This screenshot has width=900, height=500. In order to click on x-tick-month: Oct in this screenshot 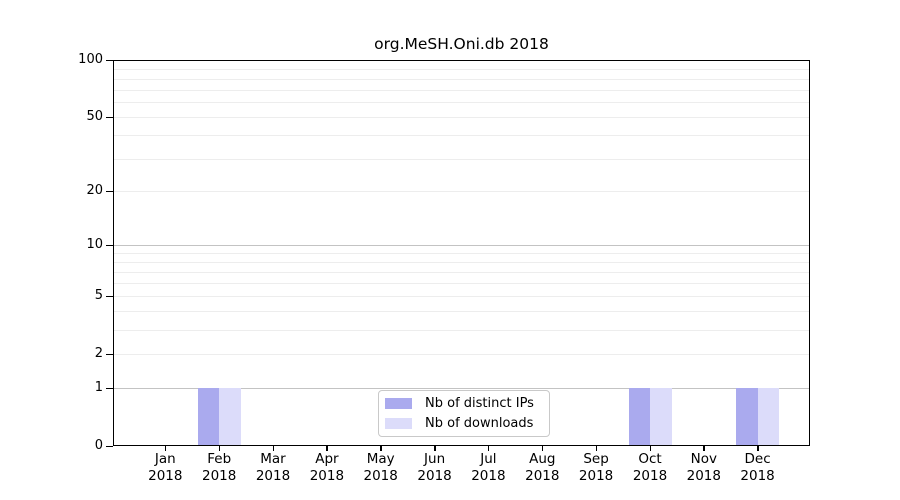, I will do `click(650, 459)`.